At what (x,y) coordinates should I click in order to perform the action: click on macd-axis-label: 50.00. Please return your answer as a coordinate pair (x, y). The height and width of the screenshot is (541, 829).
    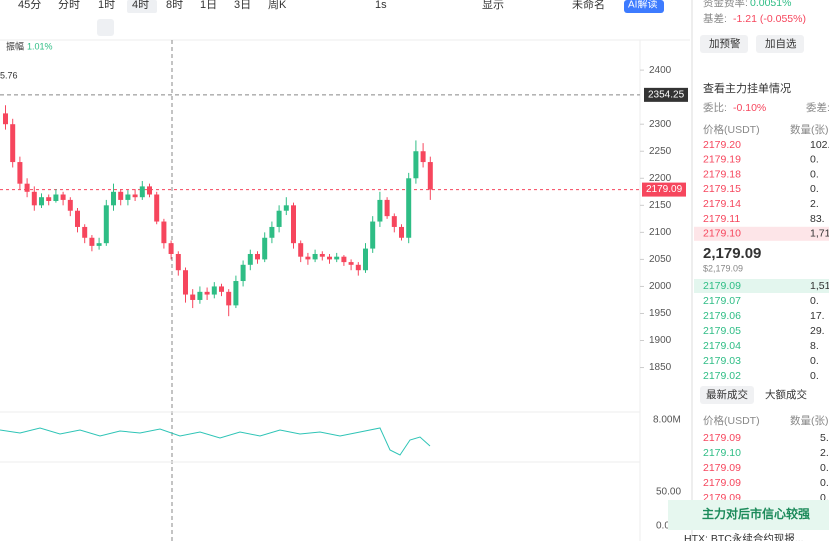
    Looking at the image, I should click on (668, 492).